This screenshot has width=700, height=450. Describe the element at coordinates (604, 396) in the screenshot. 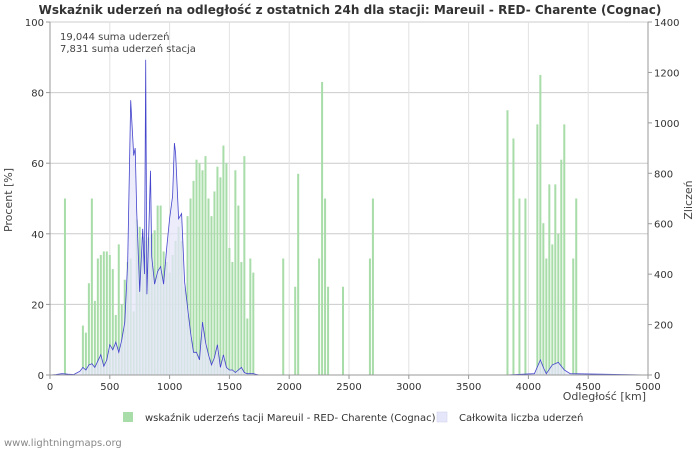

I see `x-axis-label: Odległość [km]` at that location.